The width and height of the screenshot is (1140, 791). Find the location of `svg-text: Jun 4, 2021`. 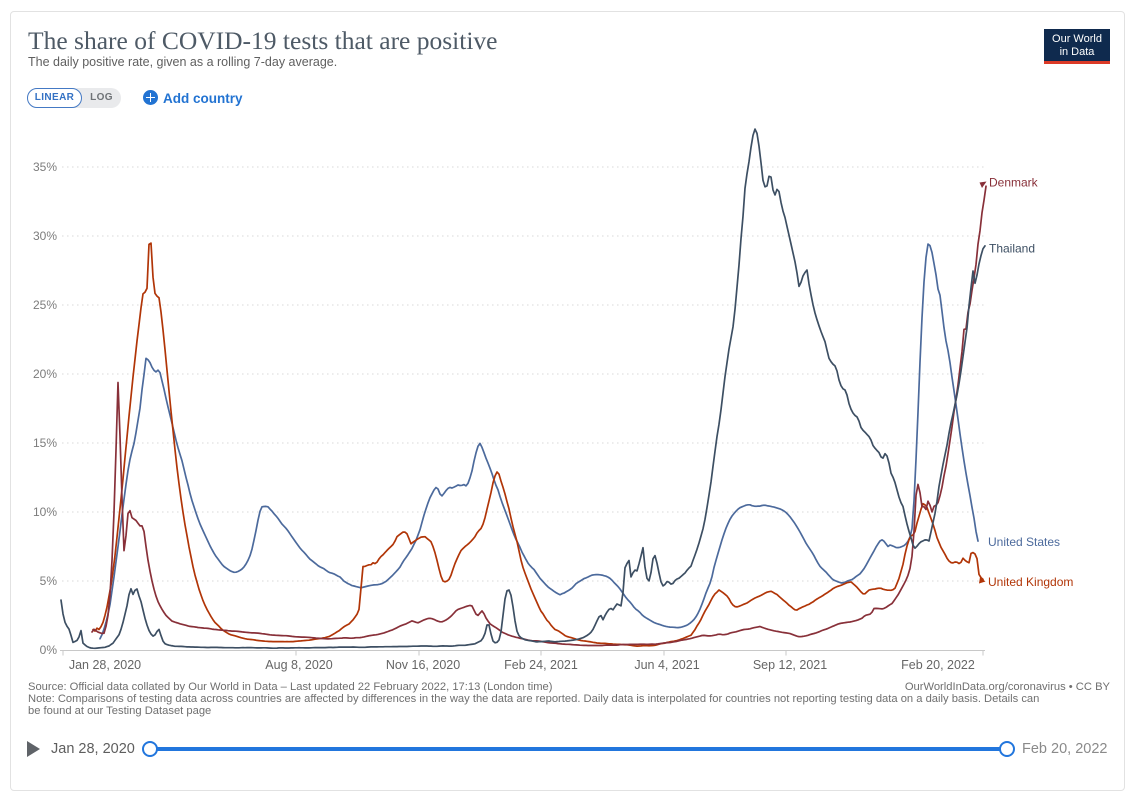

svg-text: Jun 4, 2021 is located at coordinates (666, 665).